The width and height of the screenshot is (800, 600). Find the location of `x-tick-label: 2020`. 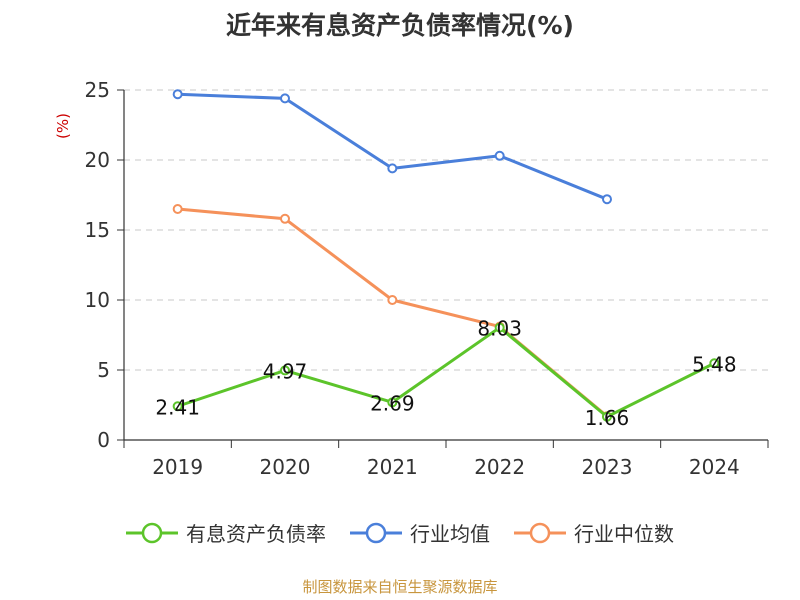

x-tick-label: 2020 is located at coordinates (285, 467).